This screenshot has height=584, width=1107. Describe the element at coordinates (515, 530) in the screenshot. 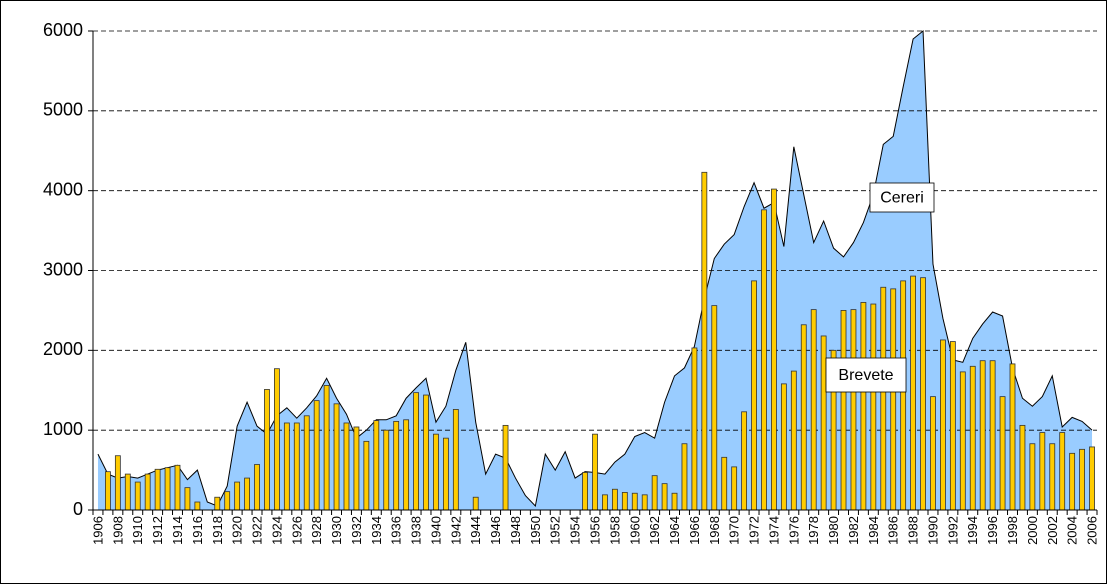

I see `x-tick-label: 1948` at that location.